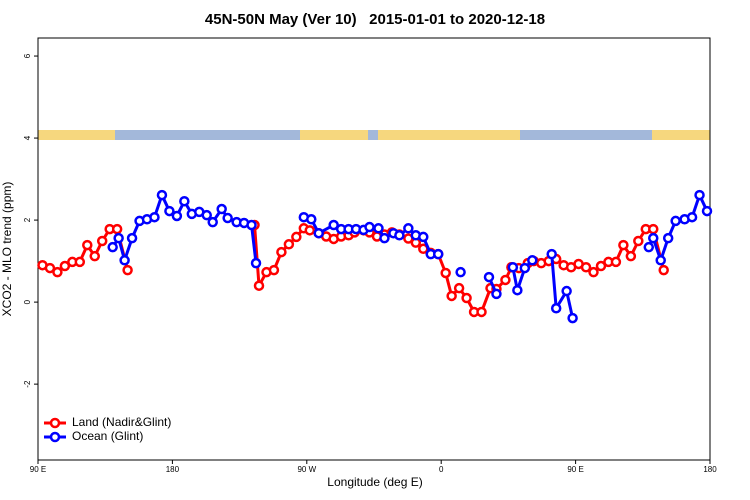  Describe the element at coordinates (107, 436) in the screenshot. I see `legend-label: Ocean (Glint)` at that location.